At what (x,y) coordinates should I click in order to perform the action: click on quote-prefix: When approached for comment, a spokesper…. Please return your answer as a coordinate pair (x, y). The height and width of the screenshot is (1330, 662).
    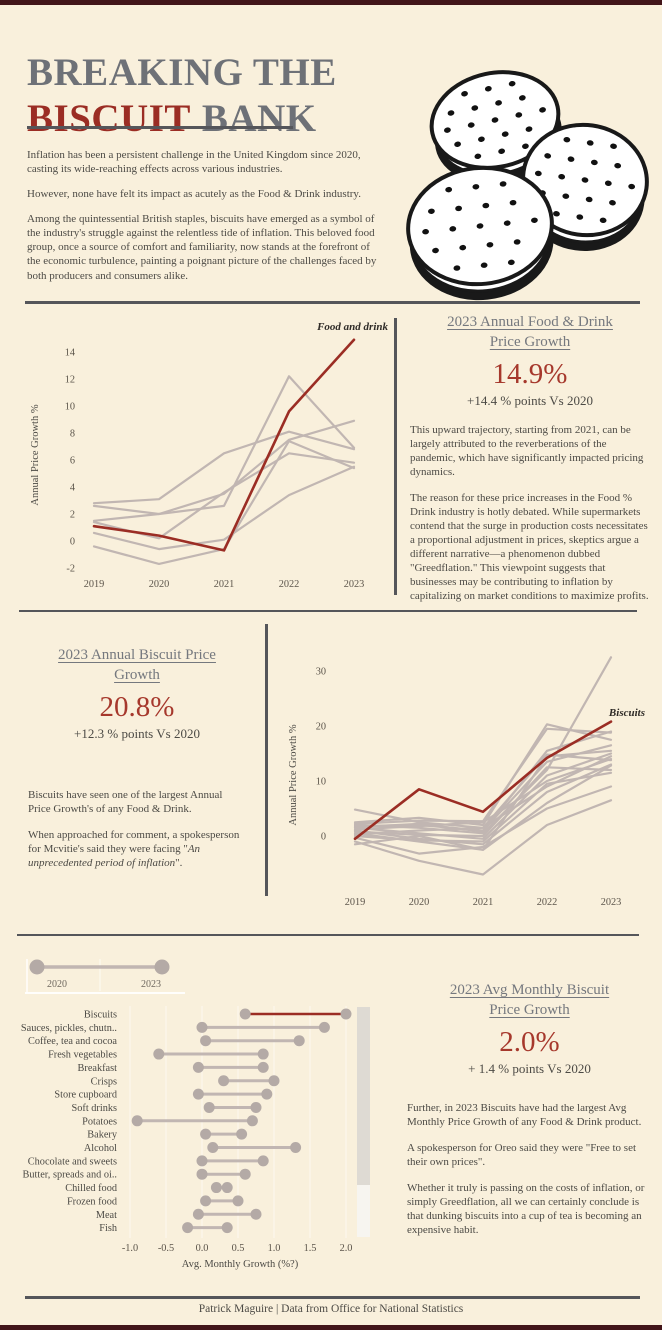
    Looking at the image, I should click on (134, 841).